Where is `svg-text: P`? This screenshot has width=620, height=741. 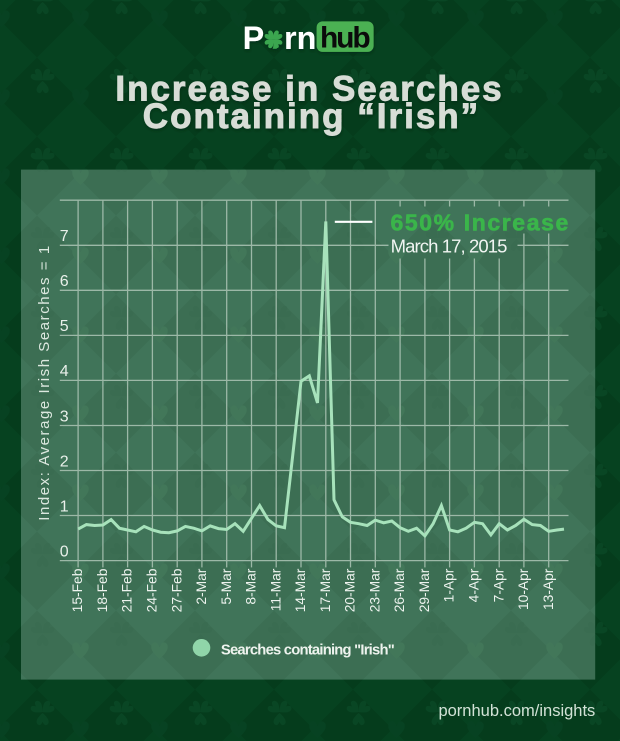 svg-text: P is located at coordinates (254, 38).